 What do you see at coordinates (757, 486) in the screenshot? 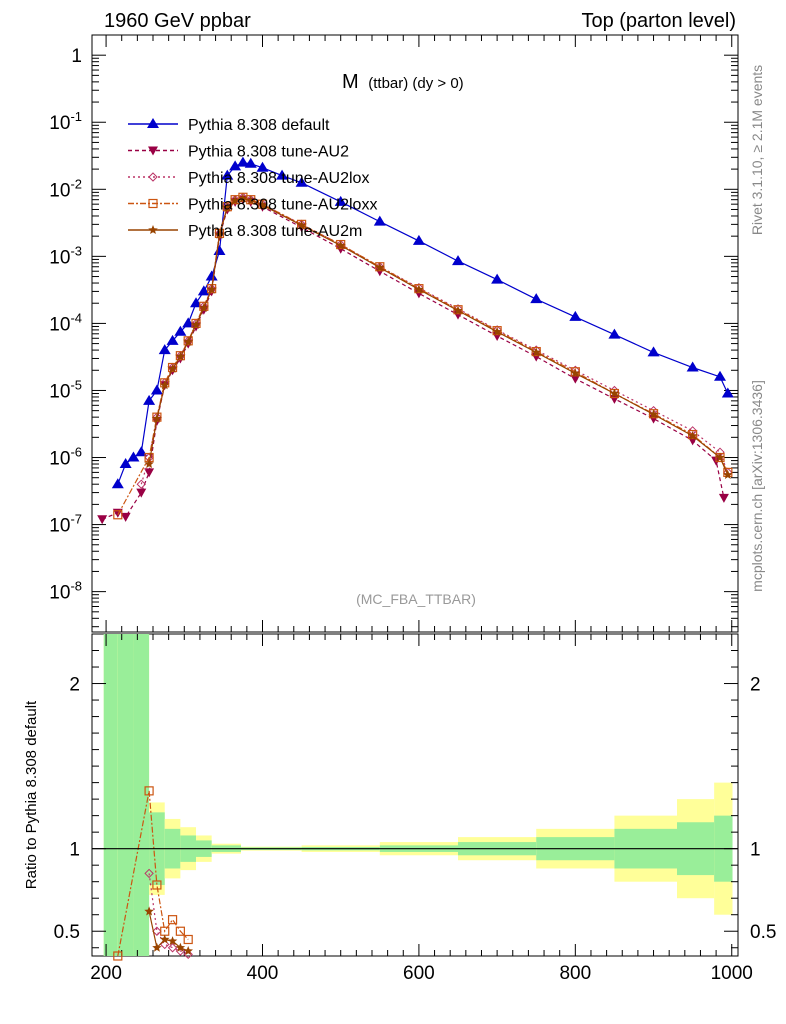
I see `mcplots-label: mcplots.cern.ch [arXiv:1306.3436]` at bounding box center [757, 486].